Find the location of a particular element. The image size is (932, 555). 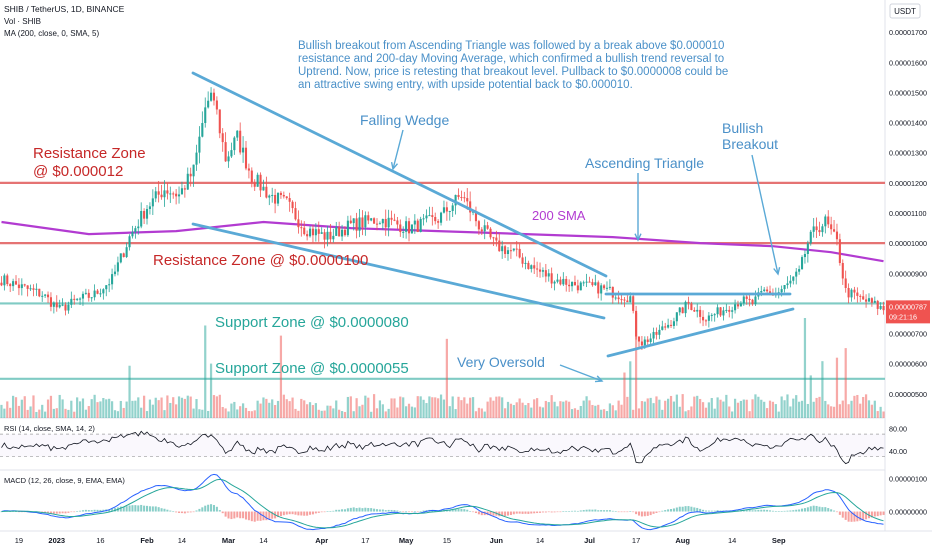

currency-button-label: USDT is located at coordinates (905, 11).